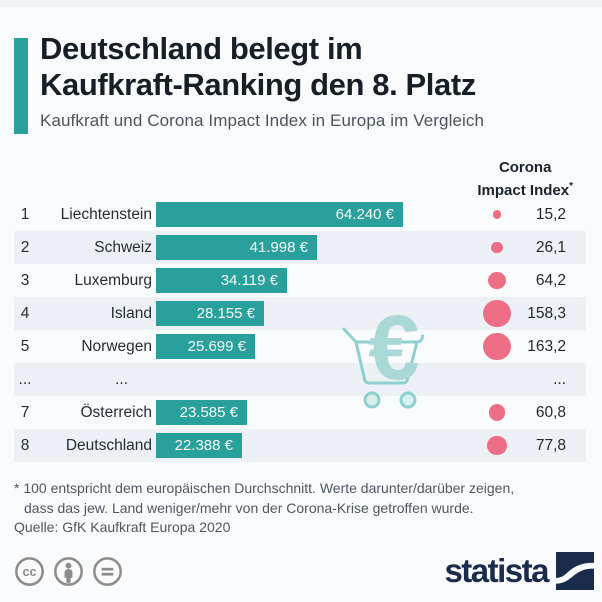 This screenshot has width=602, height=602. What do you see at coordinates (301, 3) in the screenshot?
I see `top-strip` at bounding box center [301, 3].